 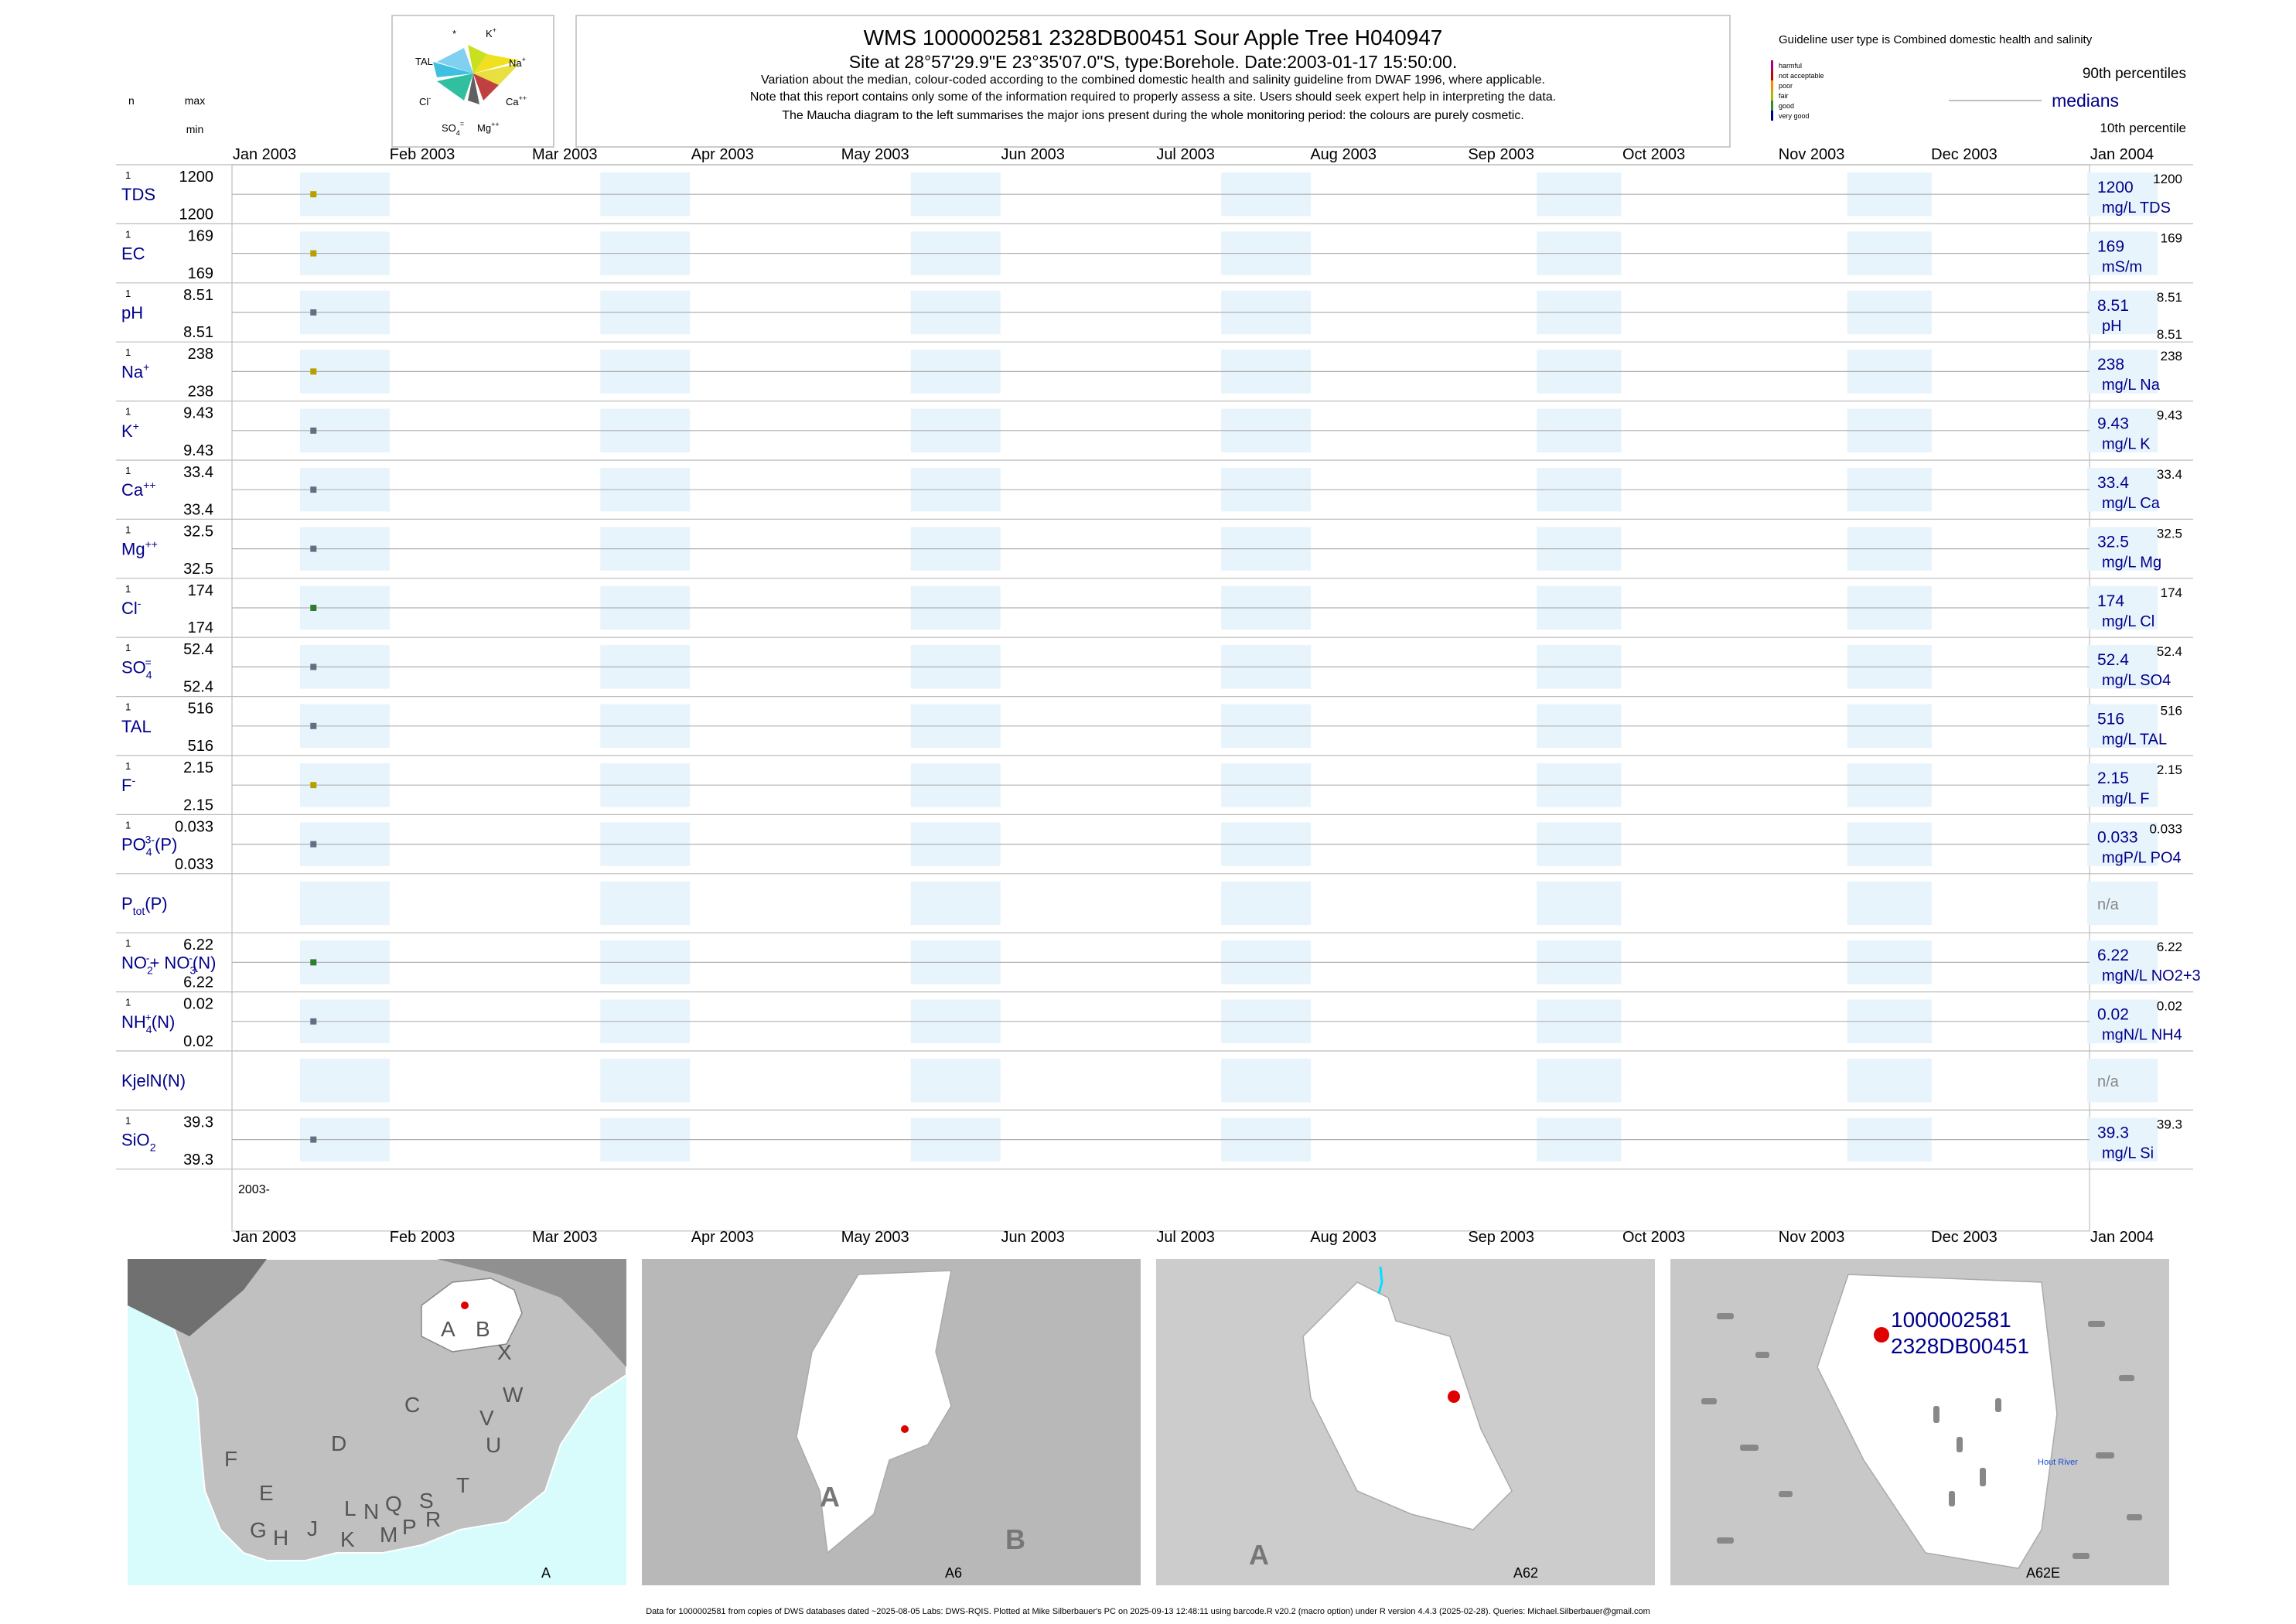 What do you see at coordinates (2142, 858) in the screenshot?
I see `row-unit: mgP/L PO4` at bounding box center [2142, 858].